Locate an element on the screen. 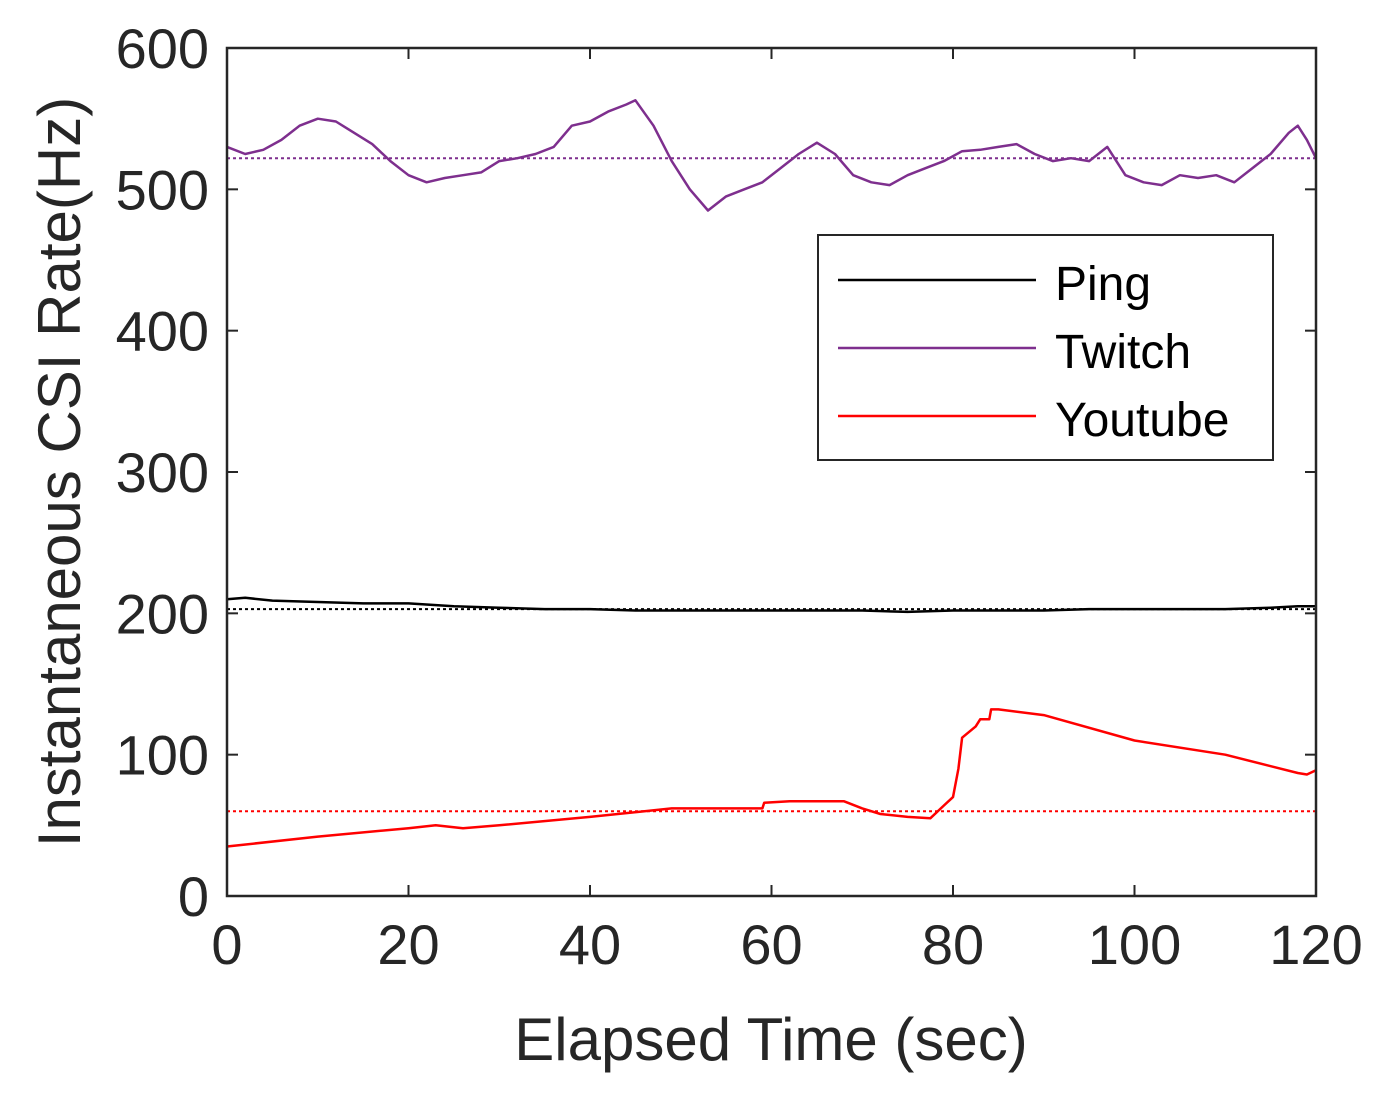  series-line-ping is located at coordinates (771, 605).